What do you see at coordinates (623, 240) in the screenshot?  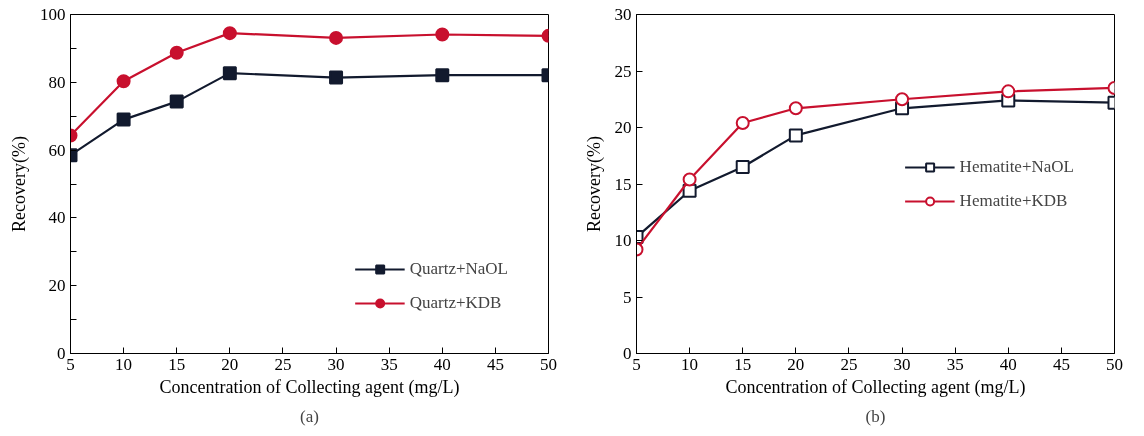 I see `y-tick-label: 10` at bounding box center [623, 240].